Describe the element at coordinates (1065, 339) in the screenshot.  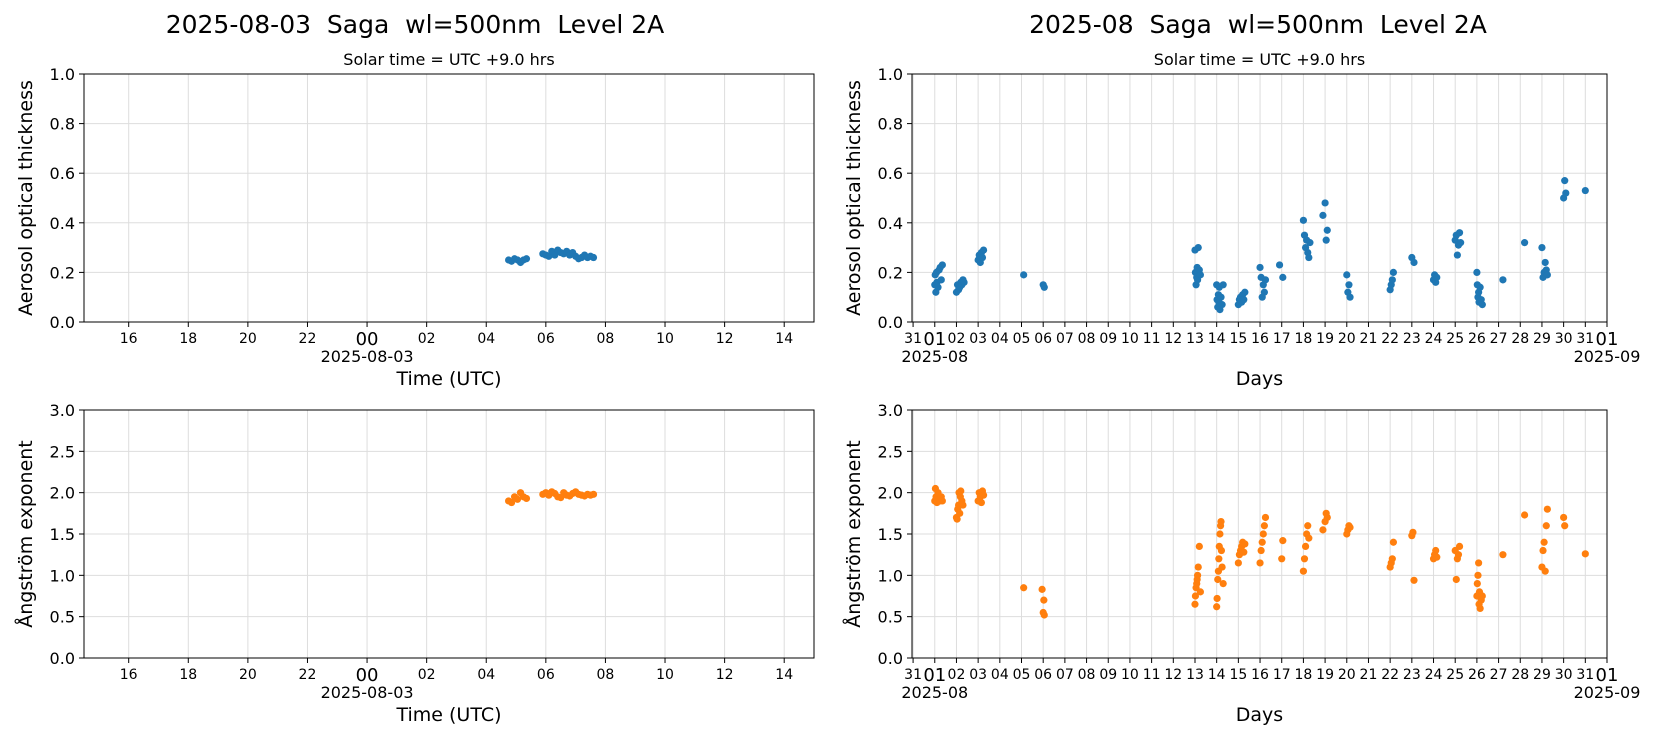
I see `monthly-aot-xtick-label: 07` at that location.